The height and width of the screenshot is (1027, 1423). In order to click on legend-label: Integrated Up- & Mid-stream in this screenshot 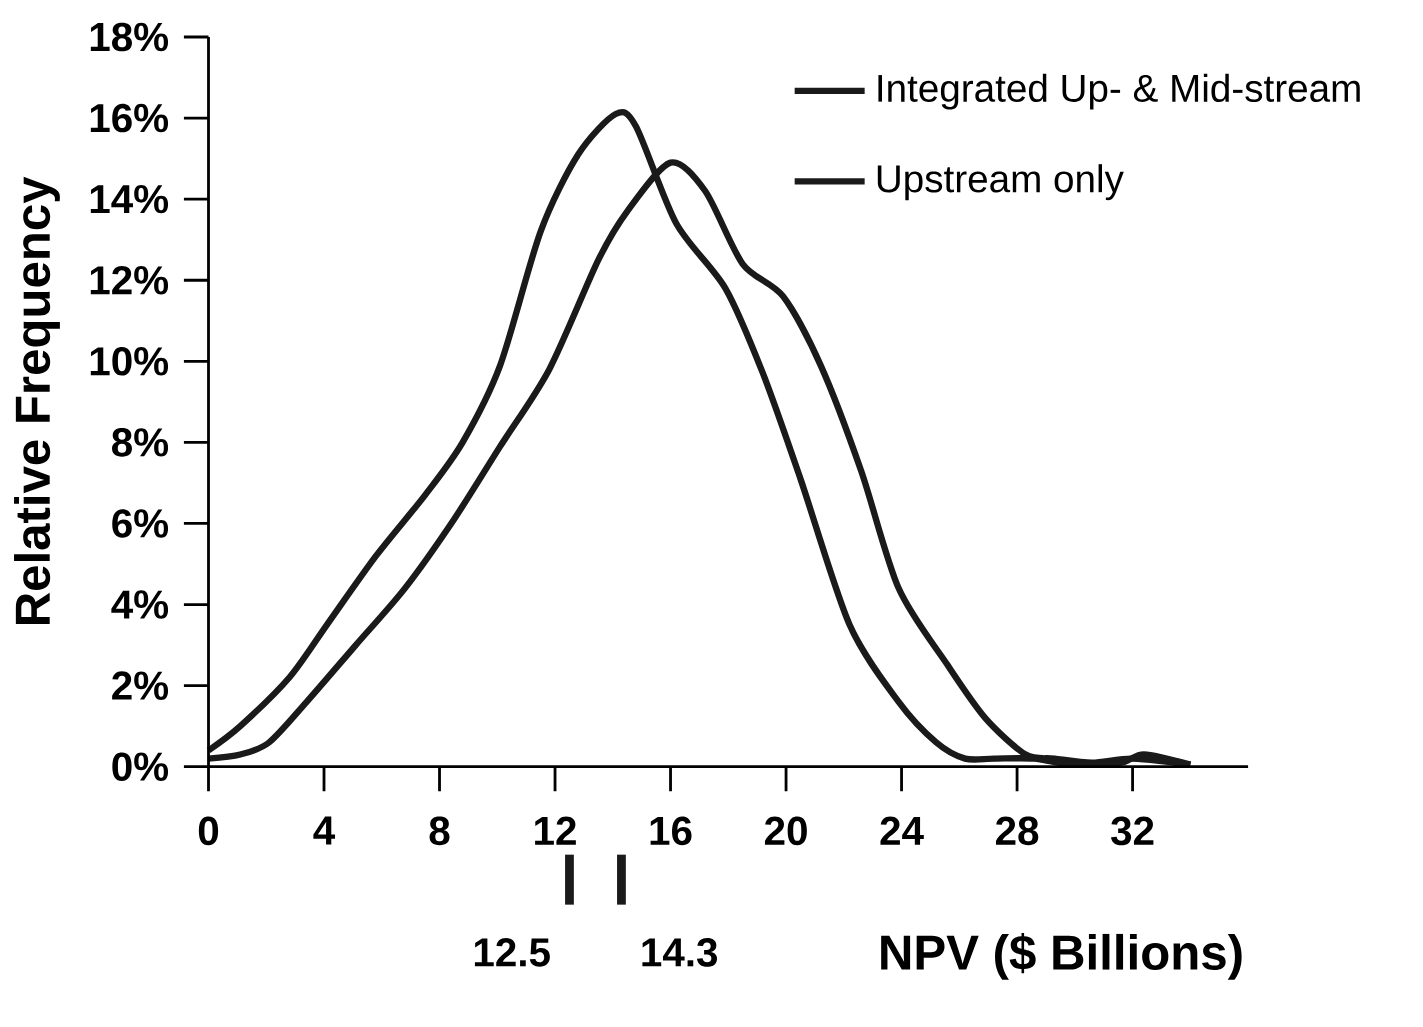, I will do `click(1119, 91)`.